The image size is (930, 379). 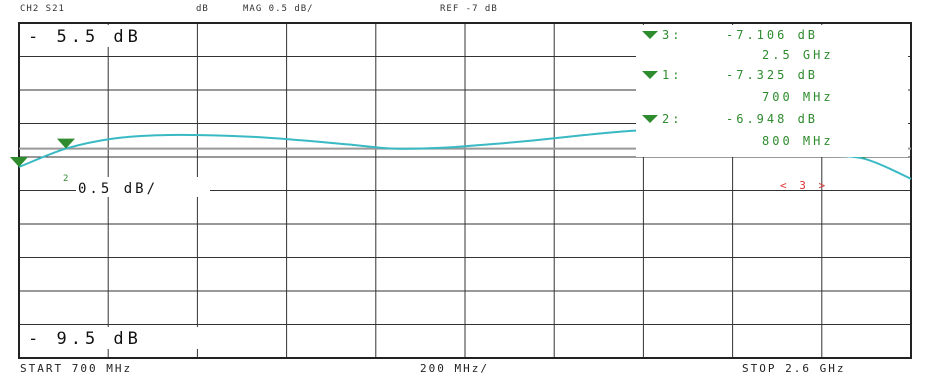 What do you see at coordinates (454, 368) in the screenshot?
I see `span-per-div: 200 MHz/` at bounding box center [454, 368].